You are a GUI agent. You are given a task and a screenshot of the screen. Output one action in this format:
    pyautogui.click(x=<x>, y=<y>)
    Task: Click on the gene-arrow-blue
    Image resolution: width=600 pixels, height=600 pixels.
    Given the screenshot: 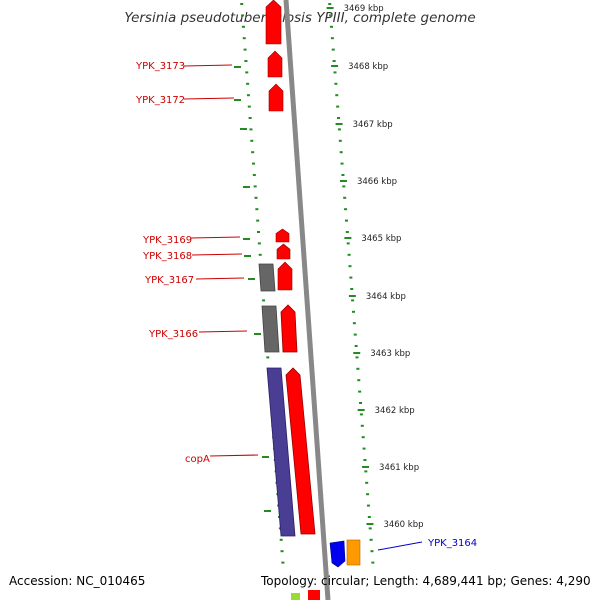 What is the action you would take?
    pyautogui.click(x=337, y=554)
    